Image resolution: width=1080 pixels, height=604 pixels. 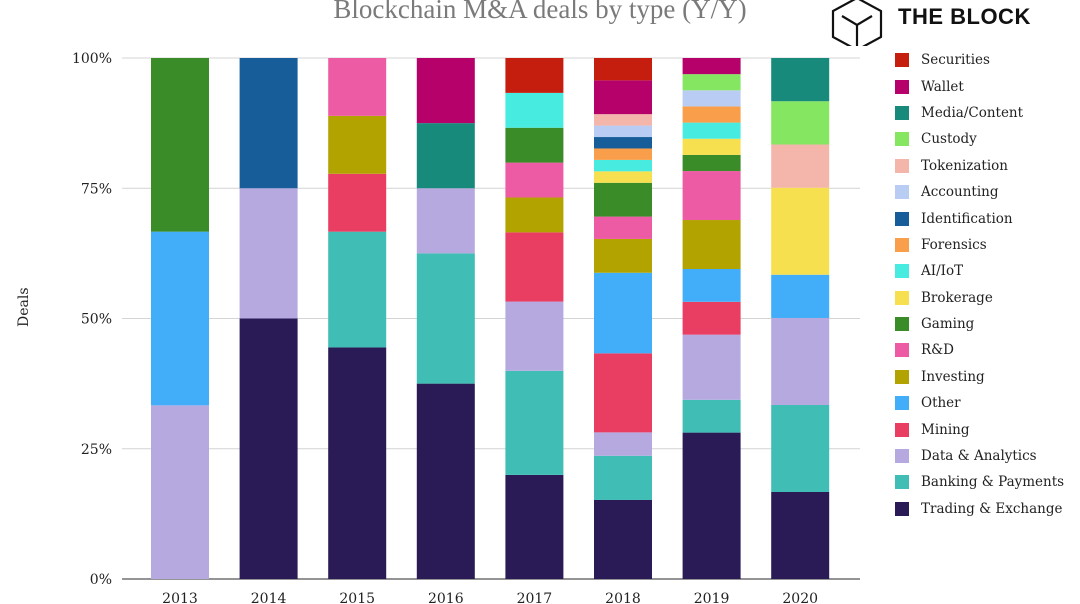 What do you see at coordinates (986, 429) in the screenshot?
I see `legend-item: Mining` at bounding box center [986, 429].